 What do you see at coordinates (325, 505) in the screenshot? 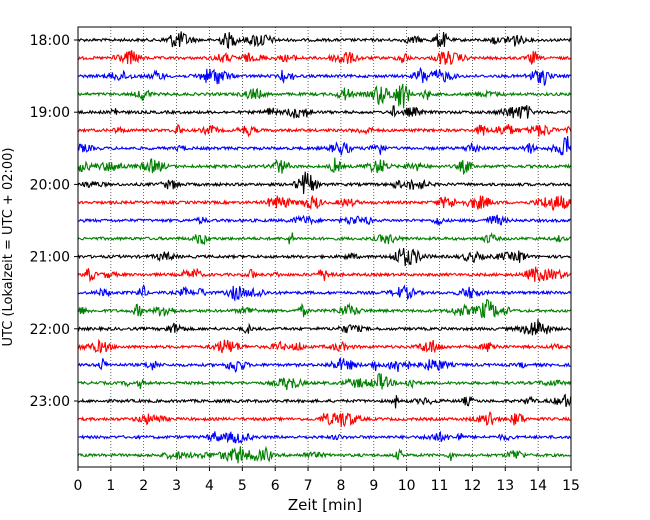
I see `x-axis-label: Zeit [min]` at bounding box center [325, 505].